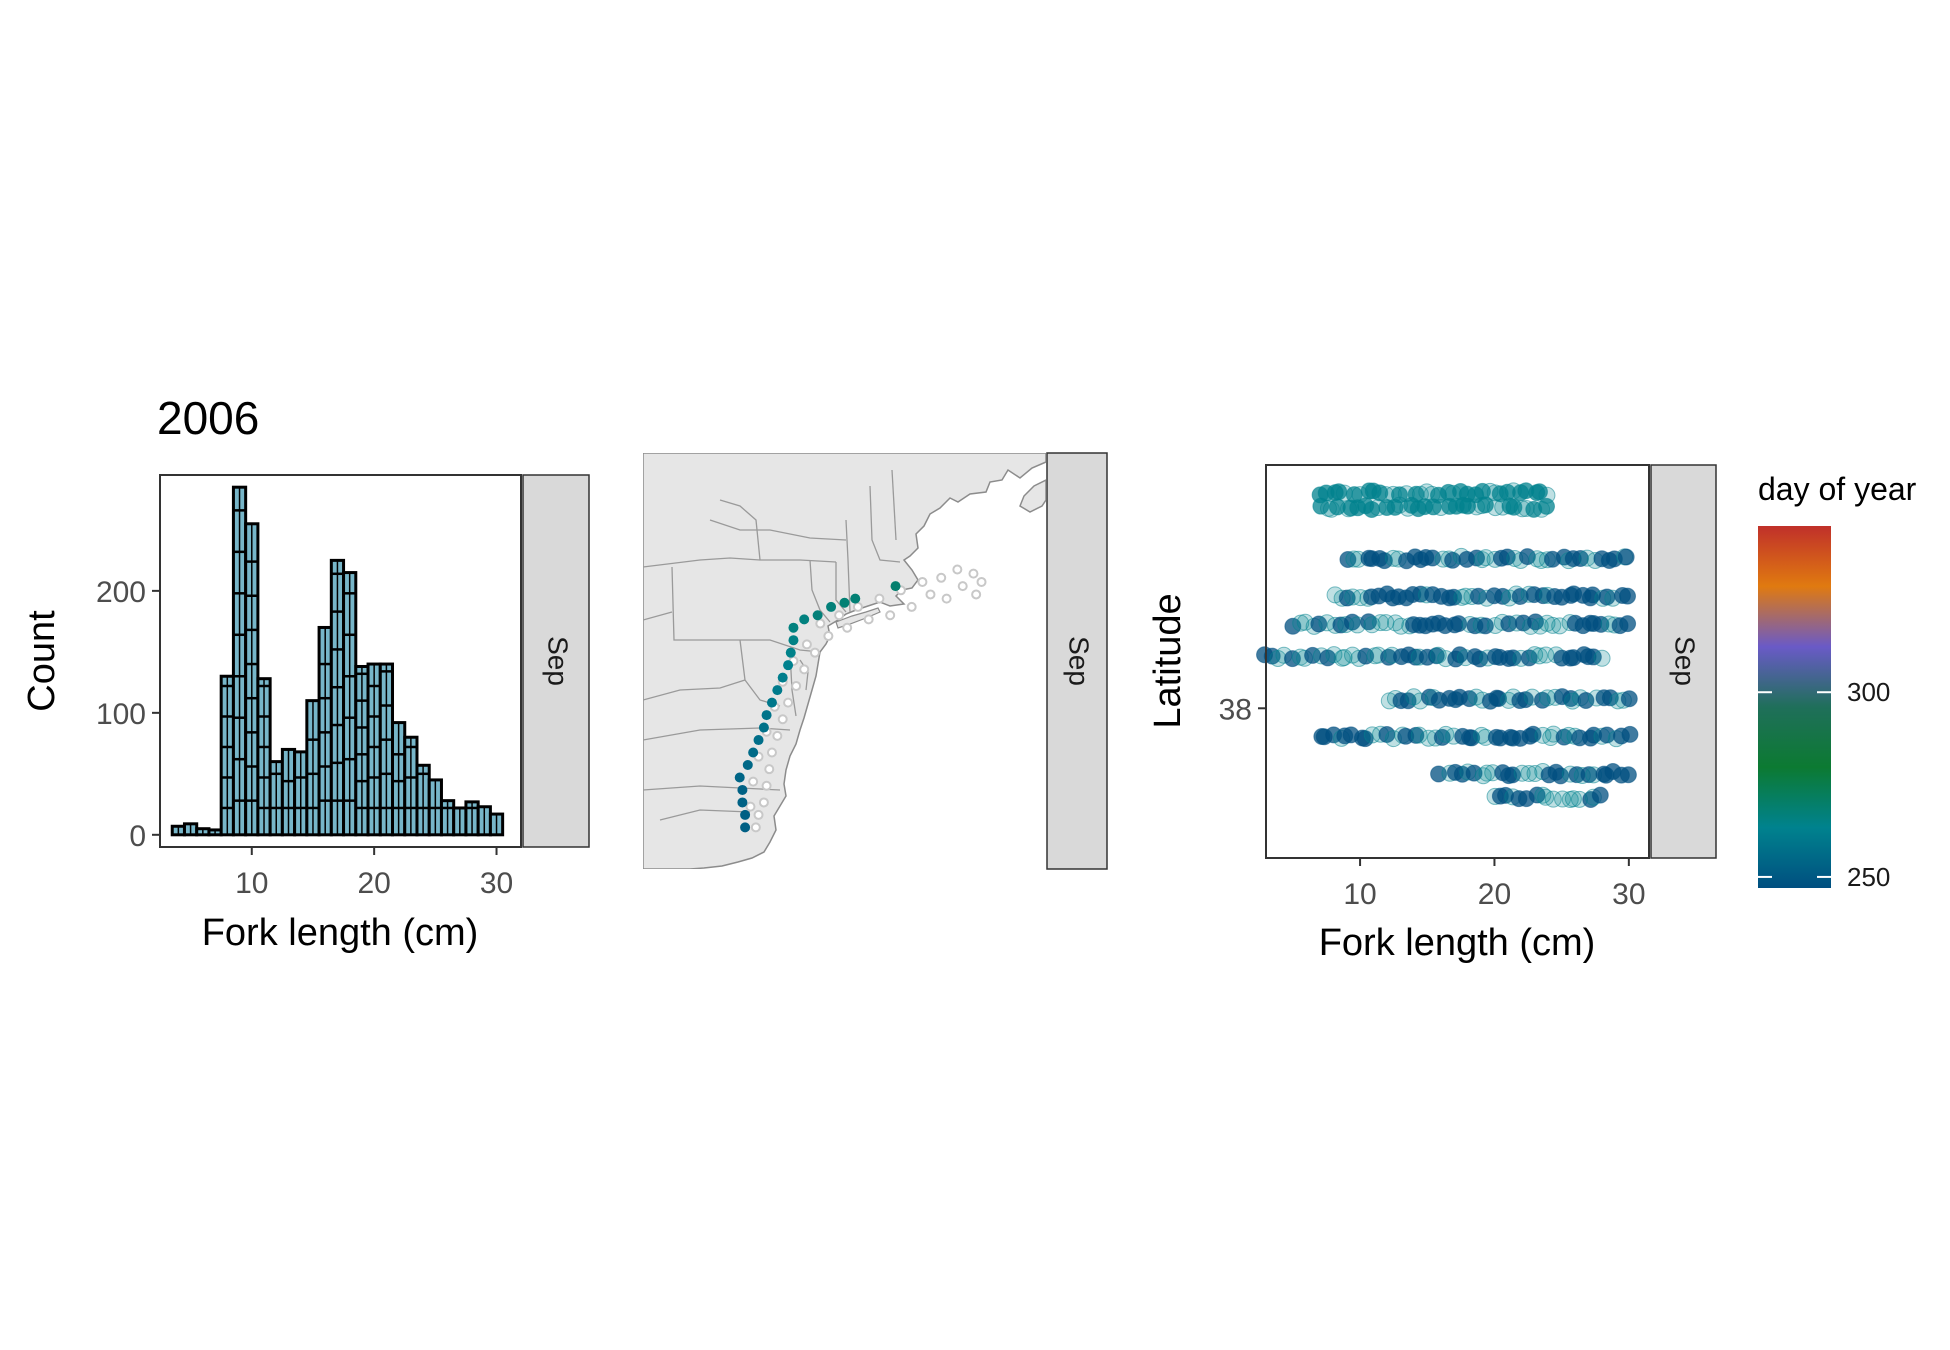  I want to click on map-panel: Sep, so click(875, 661).